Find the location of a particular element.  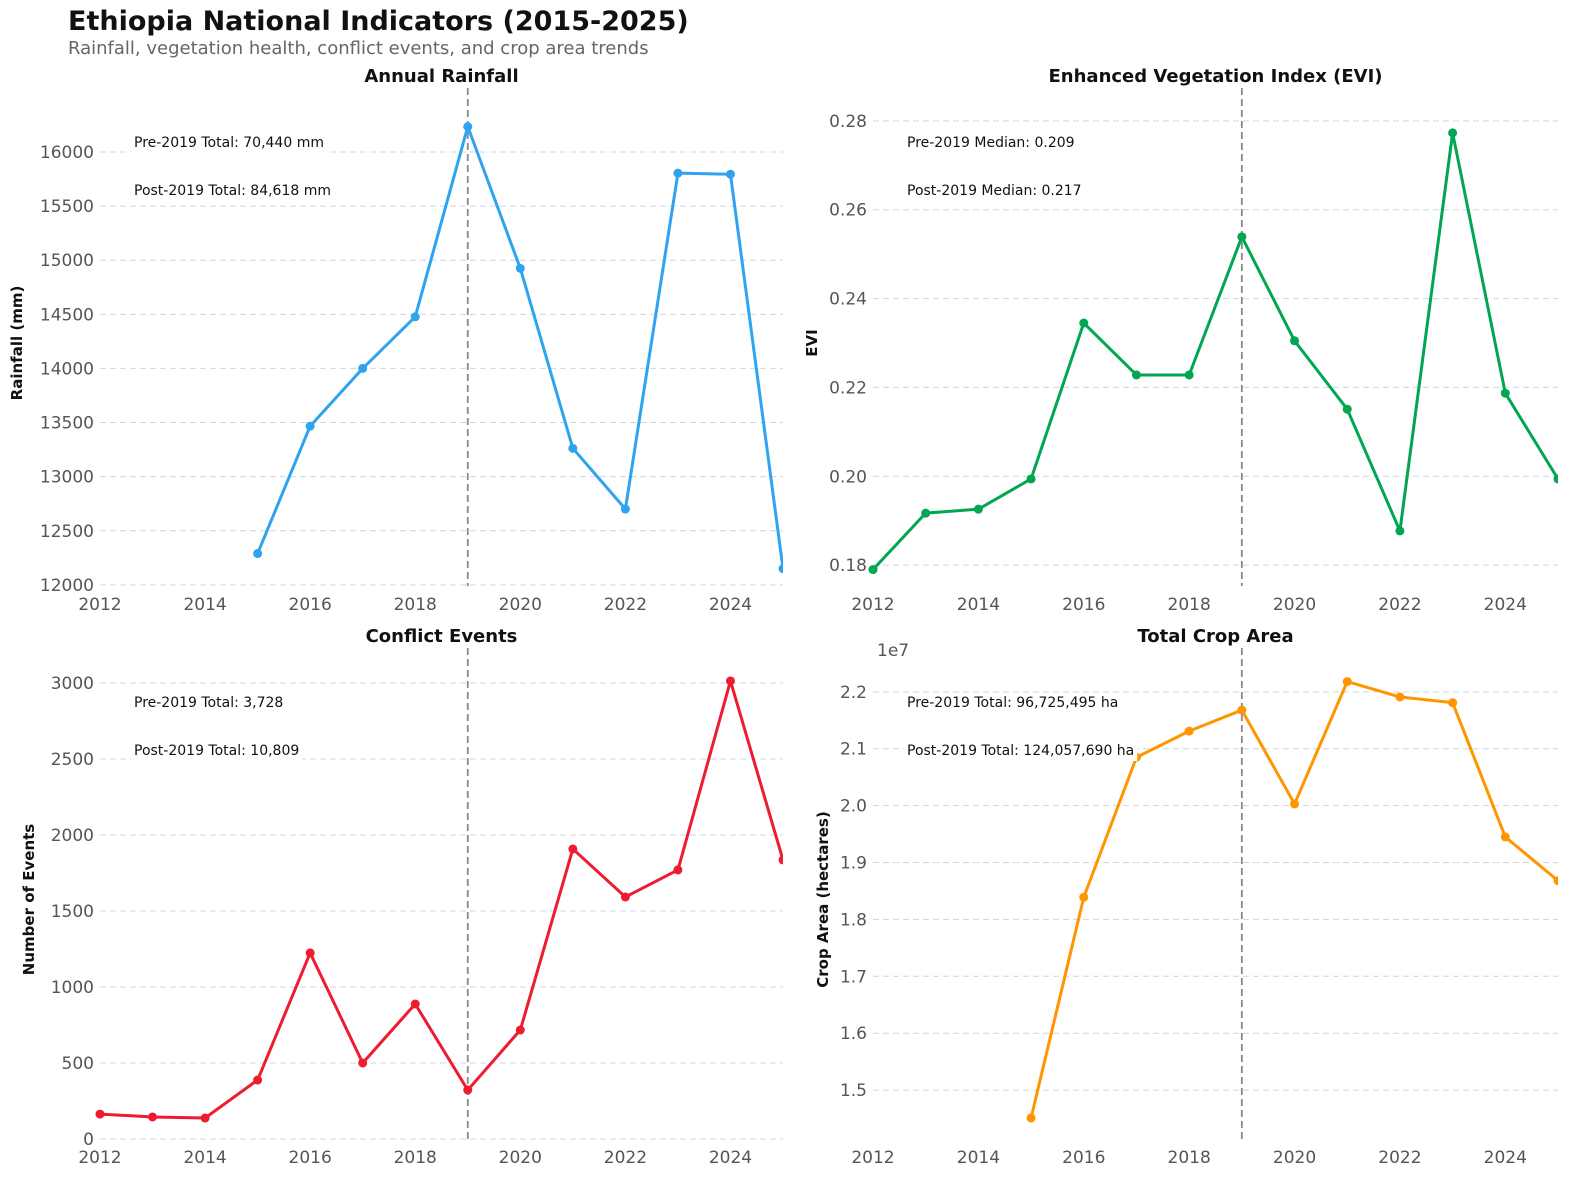

y-tick-label: 2500 is located at coordinates (72, 760).